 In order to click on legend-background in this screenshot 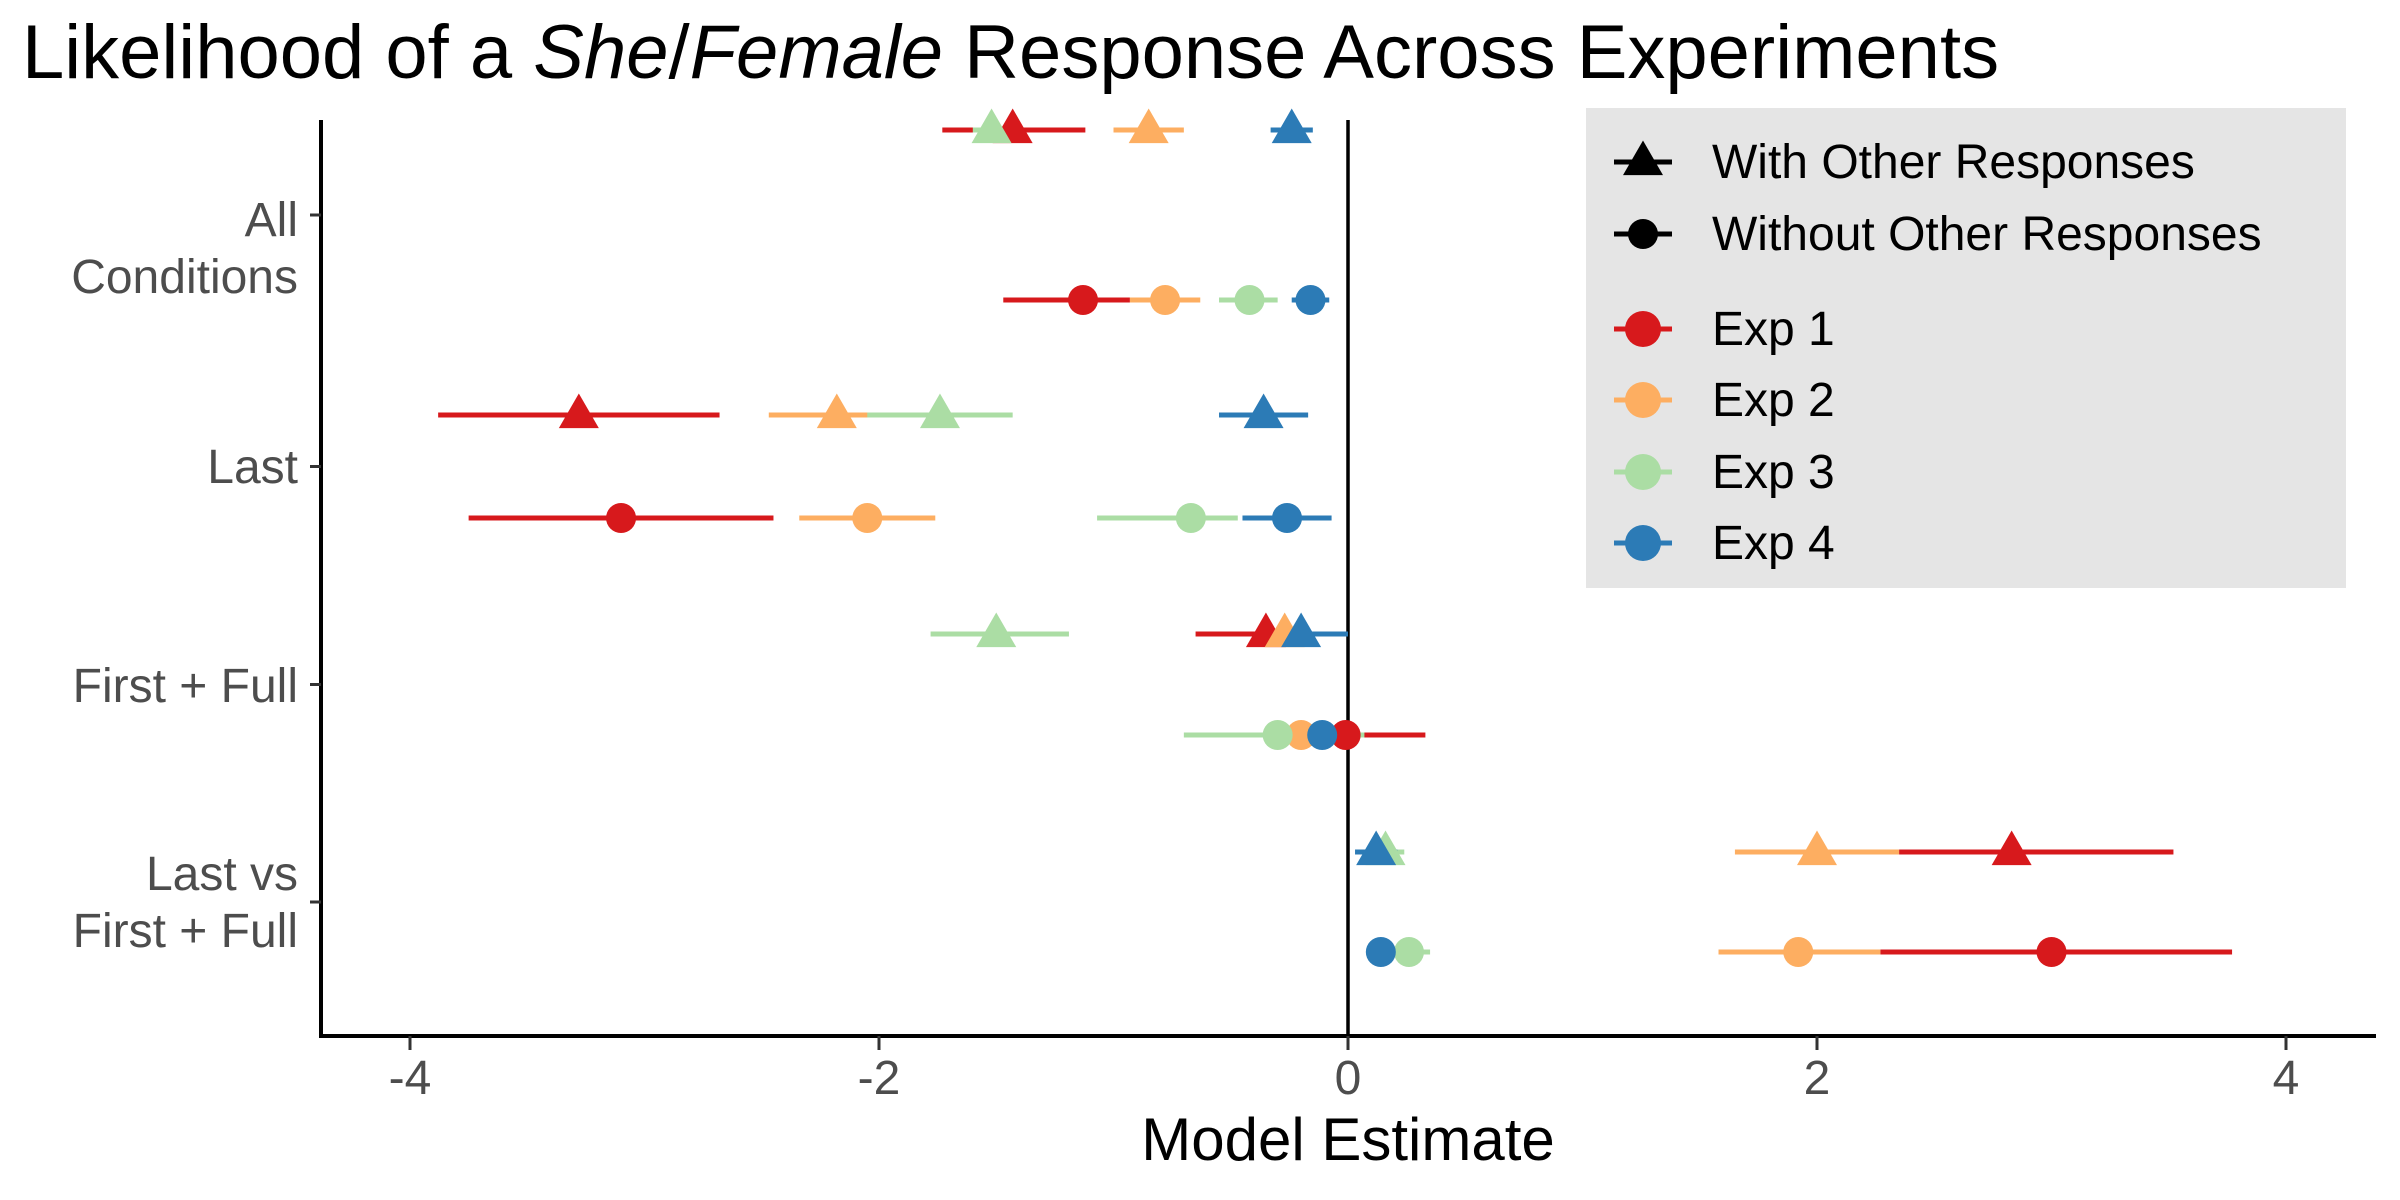, I will do `click(1966, 348)`.